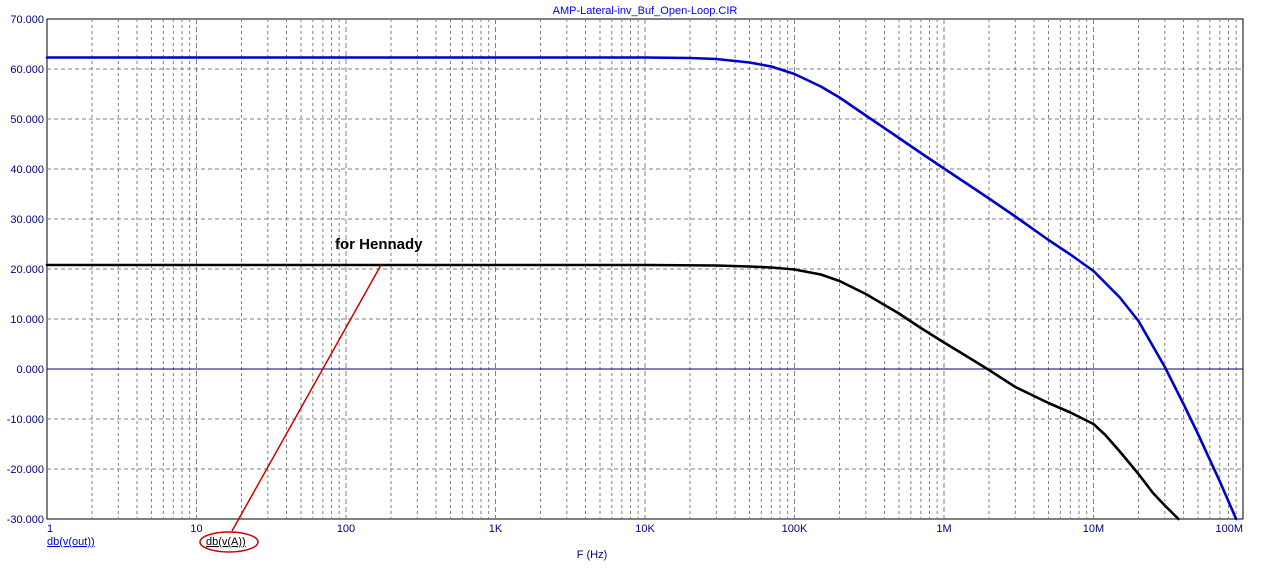 The height and width of the screenshot is (569, 1263). Describe the element at coordinates (27, 320) in the screenshot. I see `y-tick-label: 10.000` at that location.